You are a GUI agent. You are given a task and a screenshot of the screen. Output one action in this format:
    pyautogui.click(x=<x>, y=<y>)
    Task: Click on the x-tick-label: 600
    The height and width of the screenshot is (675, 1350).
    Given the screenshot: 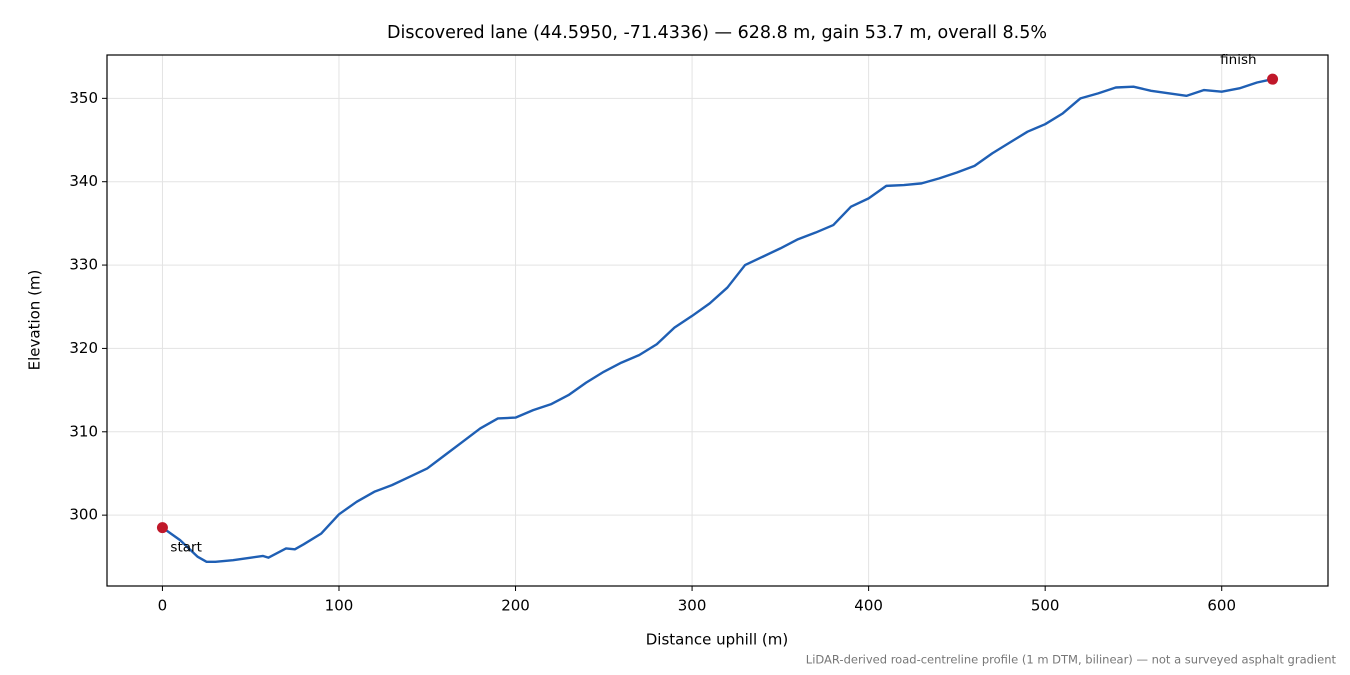 What is the action you would take?
    pyautogui.click(x=1221, y=606)
    